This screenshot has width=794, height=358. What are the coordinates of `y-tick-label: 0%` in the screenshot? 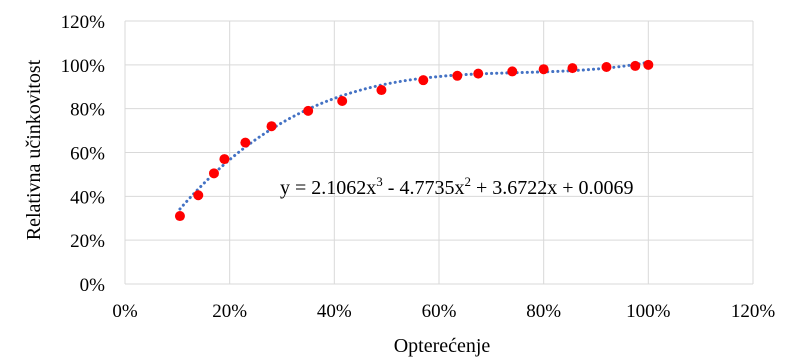 It's located at (93, 285).